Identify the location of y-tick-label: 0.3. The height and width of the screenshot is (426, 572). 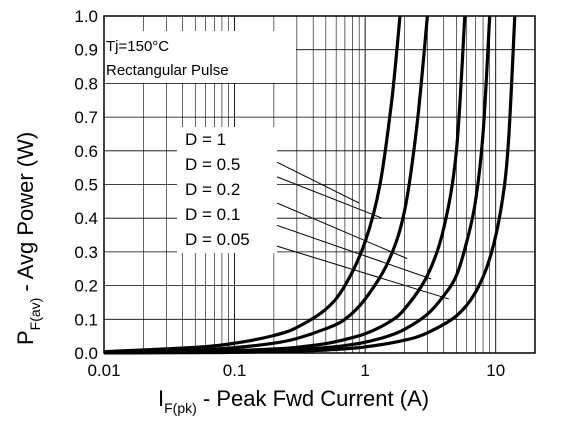
(86, 252).